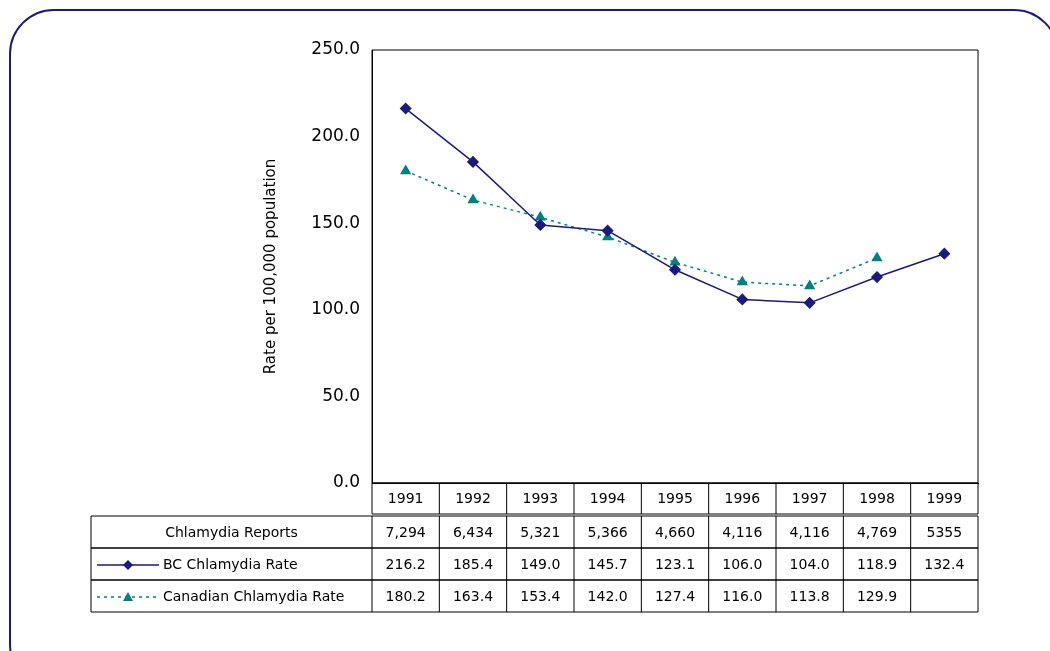  What do you see at coordinates (346, 481) in the screenshot?
I see `y-tick-label: 0.0` at bounding box center [346, 481].